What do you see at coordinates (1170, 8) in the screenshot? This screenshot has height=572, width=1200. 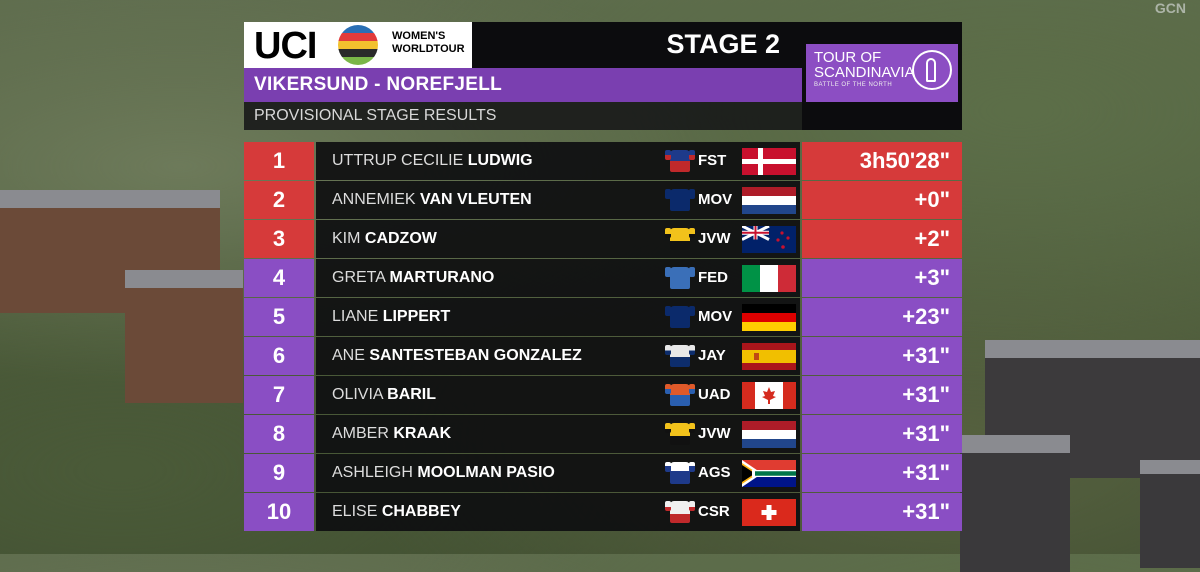 I see `broadcaster-logo: GCN` at bounding box center [1170, 8].